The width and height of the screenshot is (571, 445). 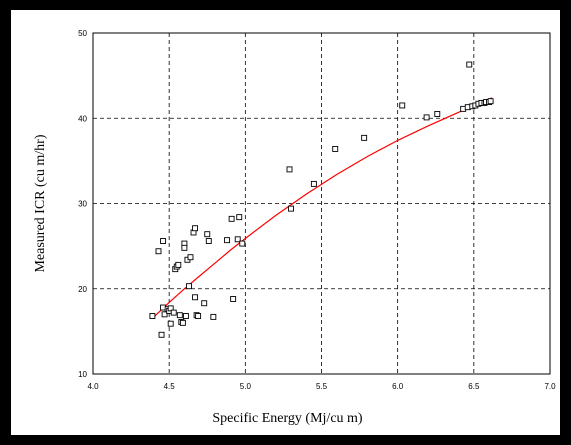 What do you see at coordinates (93, 386) in the screenshot?
I see `x-tick-label: 4.0` at bounding box center [93, 386].